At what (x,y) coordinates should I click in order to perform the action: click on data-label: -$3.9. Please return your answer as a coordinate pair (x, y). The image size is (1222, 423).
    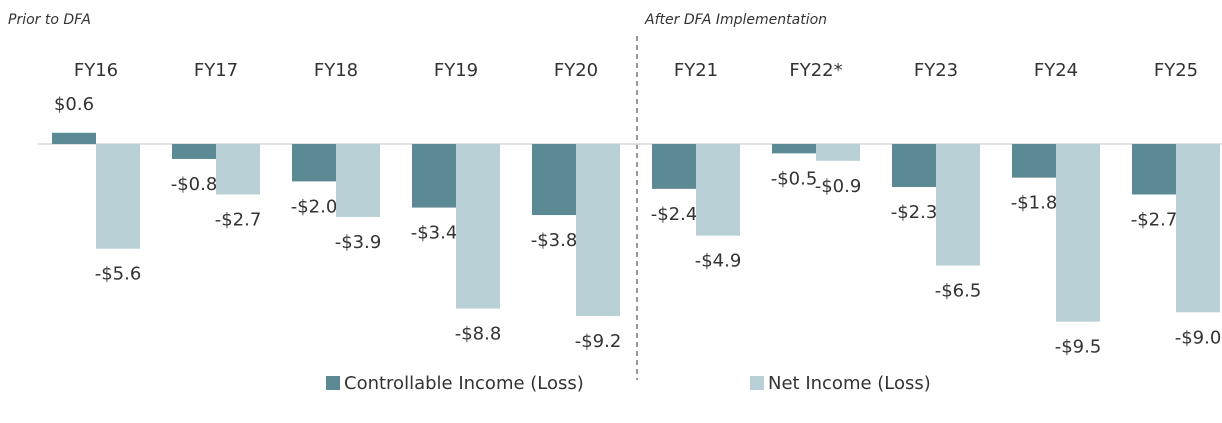
    Looking at the image, I should click on (358, 242).